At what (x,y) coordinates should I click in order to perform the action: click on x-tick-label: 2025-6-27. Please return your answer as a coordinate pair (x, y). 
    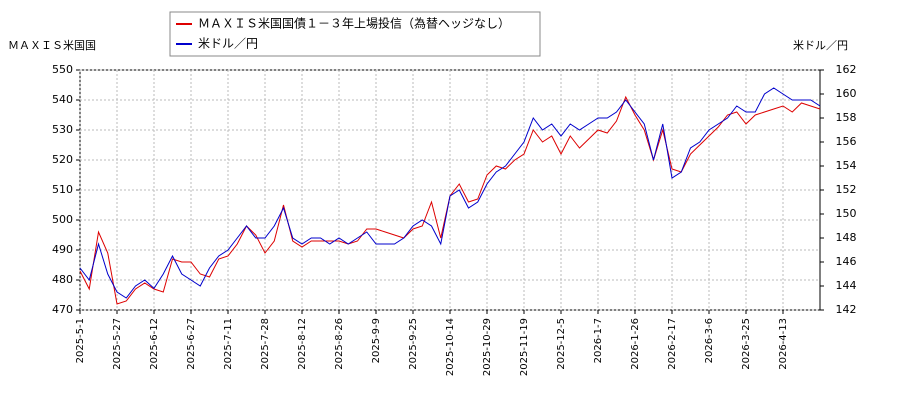
    Looking at the image, I should click on (191, 344).